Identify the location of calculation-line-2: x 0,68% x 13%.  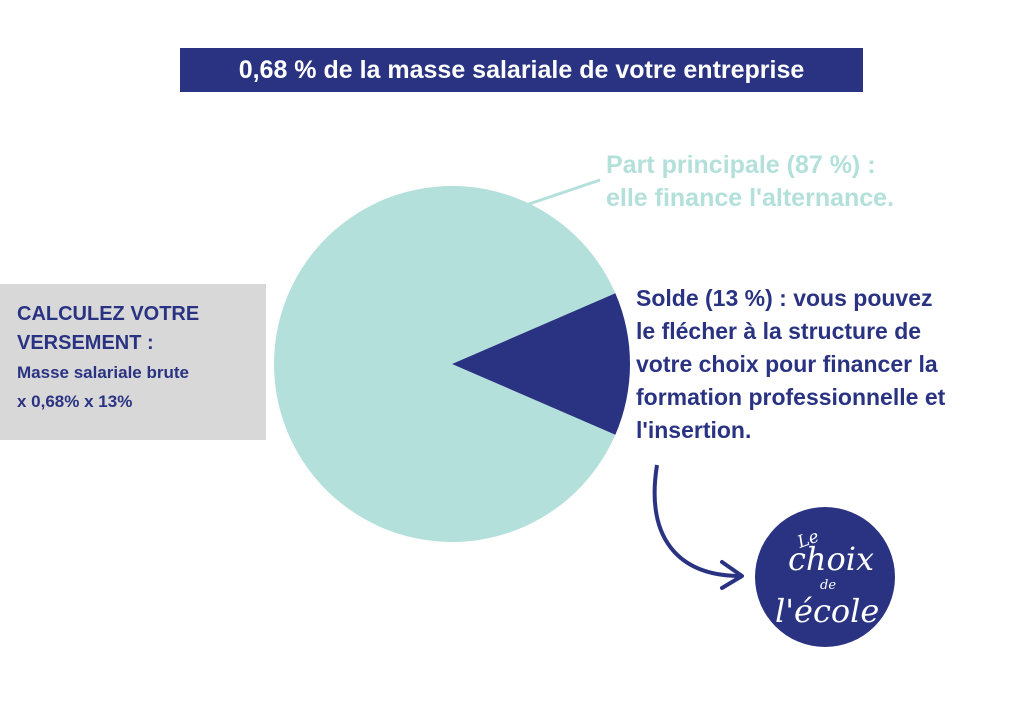
(75, 401).